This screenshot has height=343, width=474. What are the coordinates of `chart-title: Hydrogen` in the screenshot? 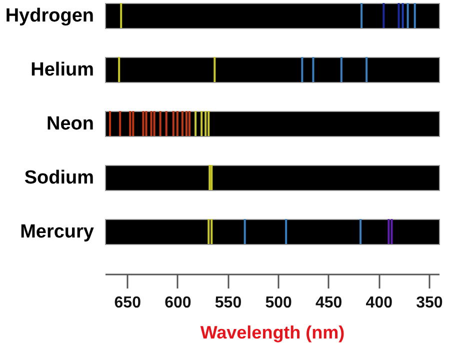 It's located at (49, 16).